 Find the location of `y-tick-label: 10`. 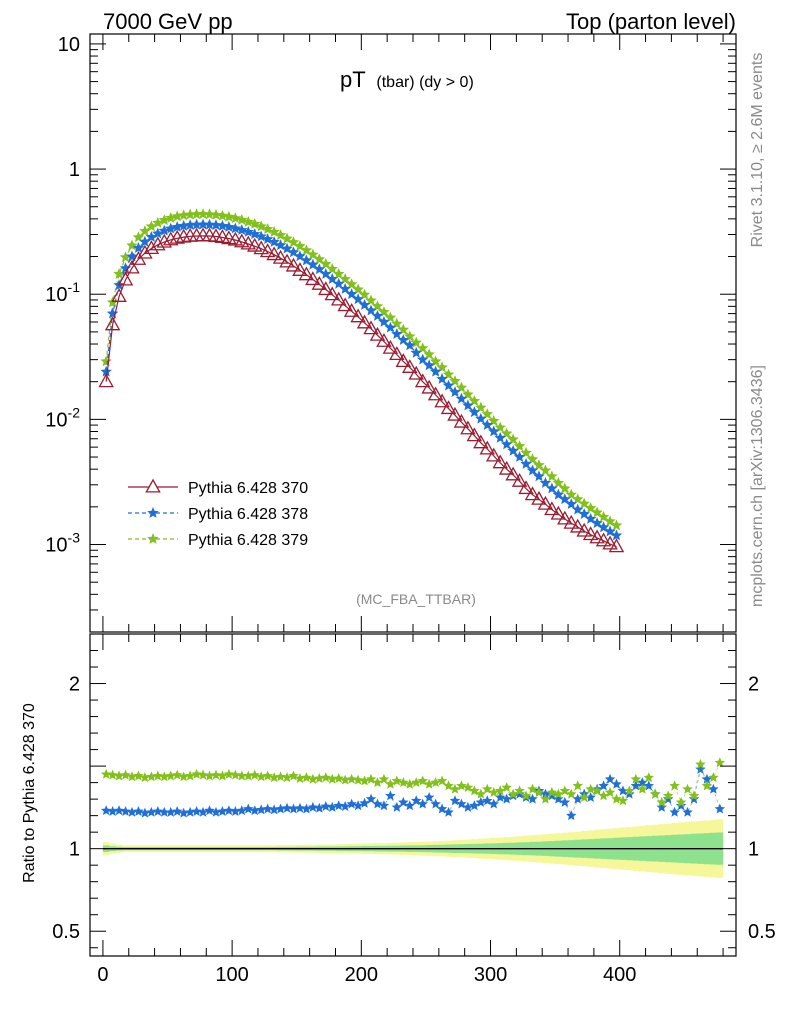

y-tick-label: 10 is located at coordinates (69, 45).